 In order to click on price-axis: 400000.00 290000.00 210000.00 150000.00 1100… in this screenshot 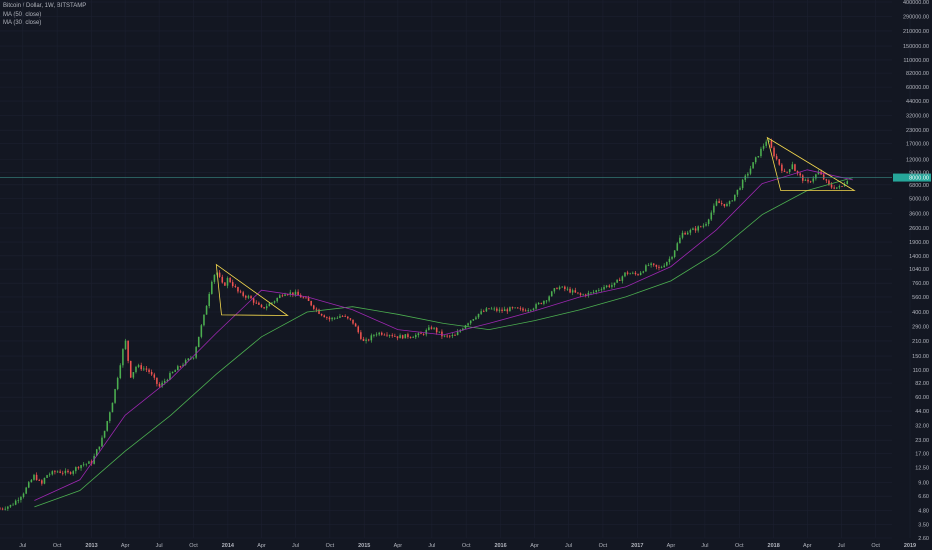, I will do `click(916, 271)`.